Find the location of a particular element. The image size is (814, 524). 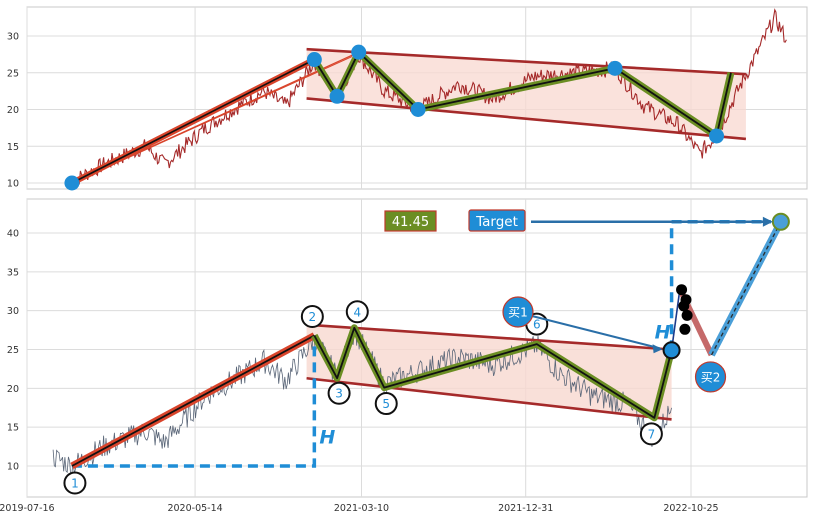

bottom-h-measure is located at coordinates (194, 401).